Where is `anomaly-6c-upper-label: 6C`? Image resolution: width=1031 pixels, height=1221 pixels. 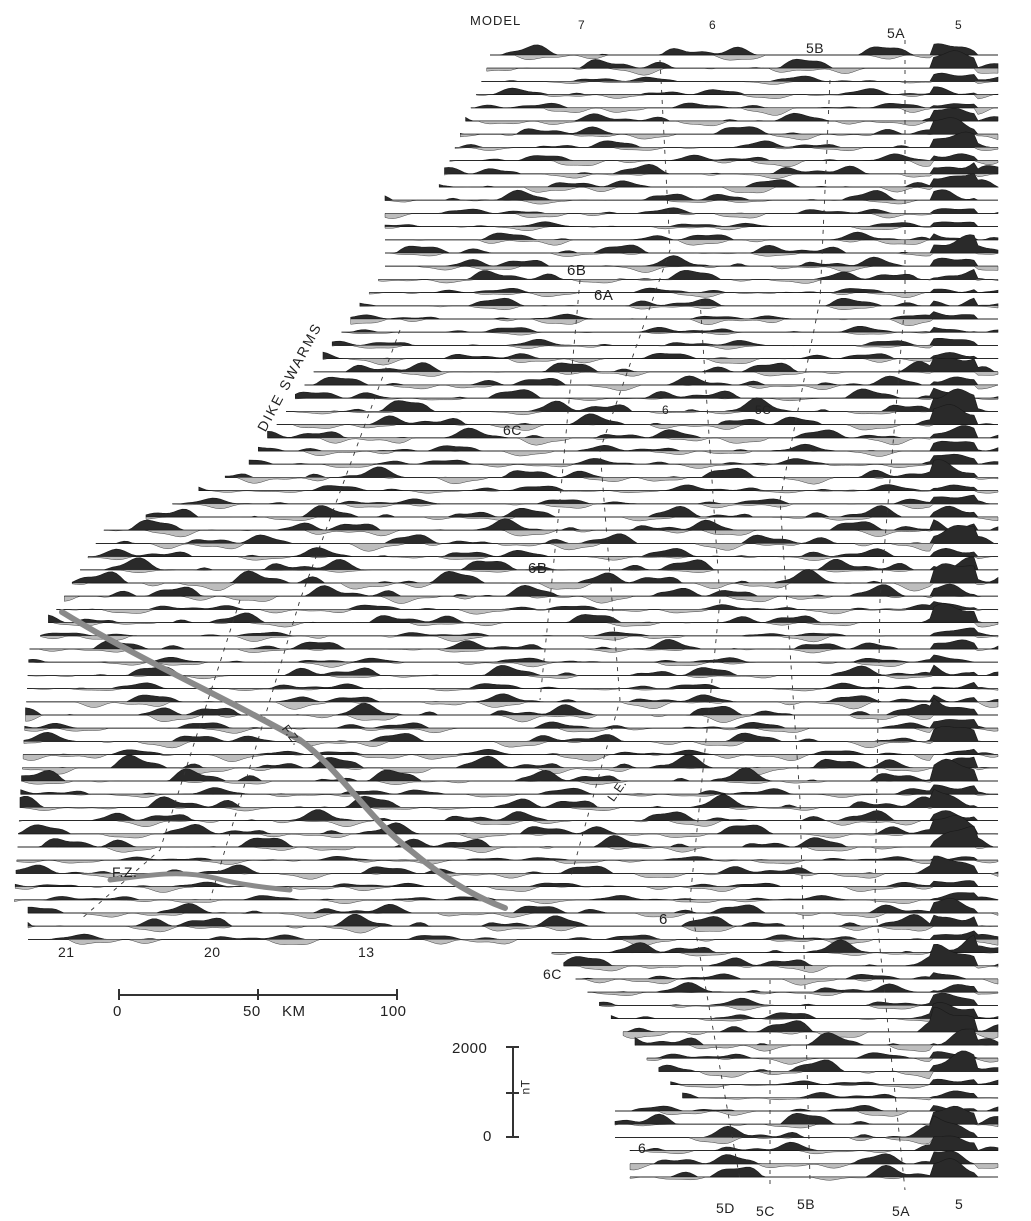 anomaly-6c-upper-label: 6C is located at coordinates (512, 430).